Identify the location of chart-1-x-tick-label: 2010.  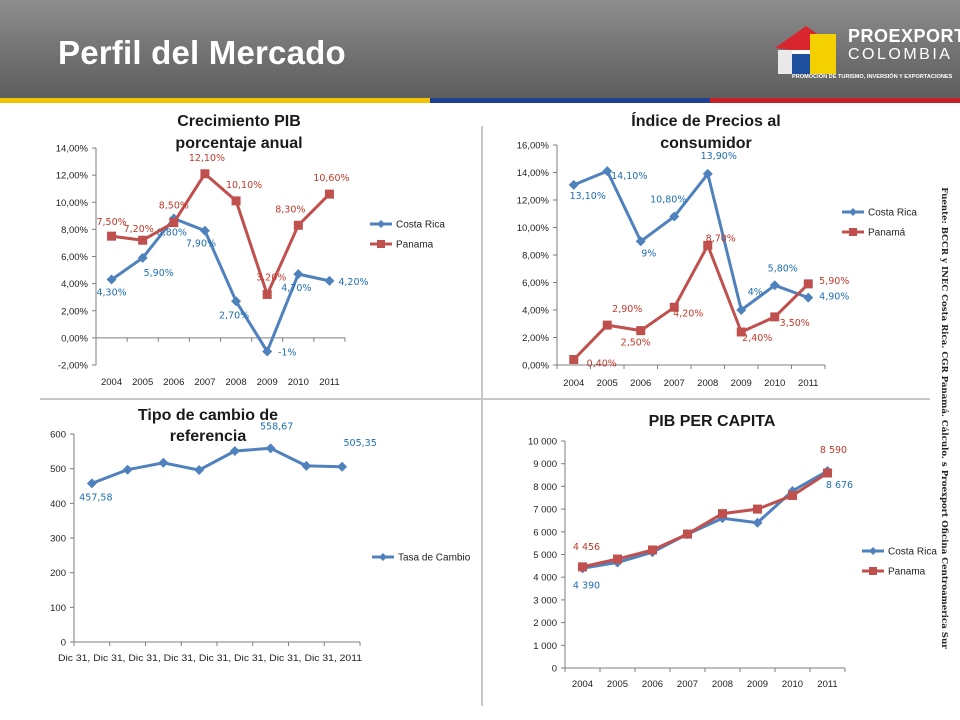
(298, 382).